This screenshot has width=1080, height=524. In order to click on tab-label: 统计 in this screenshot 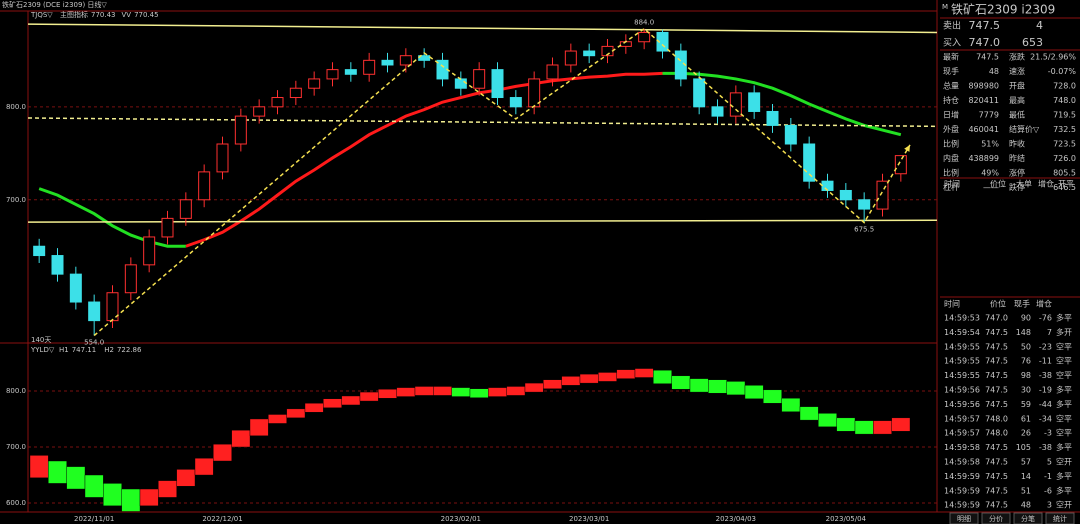, I will do `click(1060, 518)`.